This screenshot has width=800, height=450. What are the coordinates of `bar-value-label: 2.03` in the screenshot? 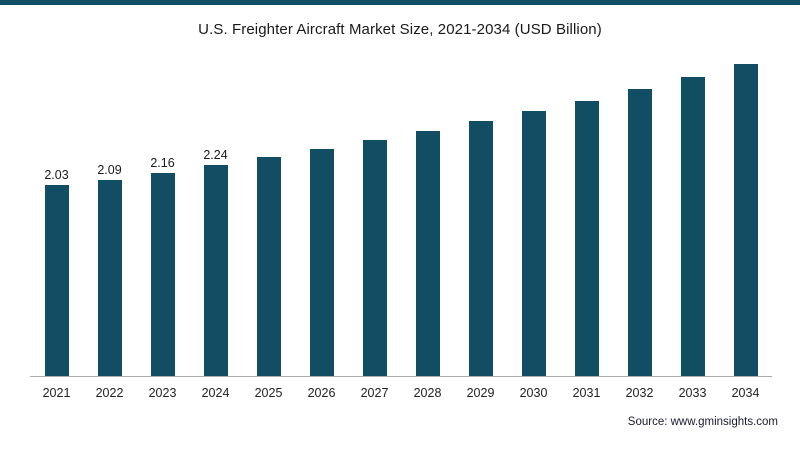 It's located at (56, 174).